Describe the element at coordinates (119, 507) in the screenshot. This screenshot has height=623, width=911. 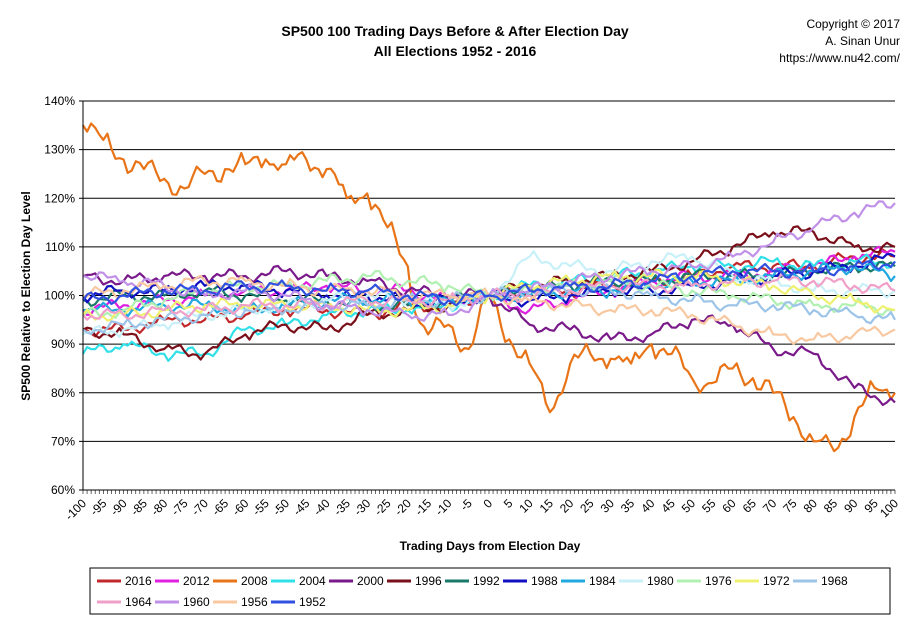
I see `x-tick-label: -90` at that location.